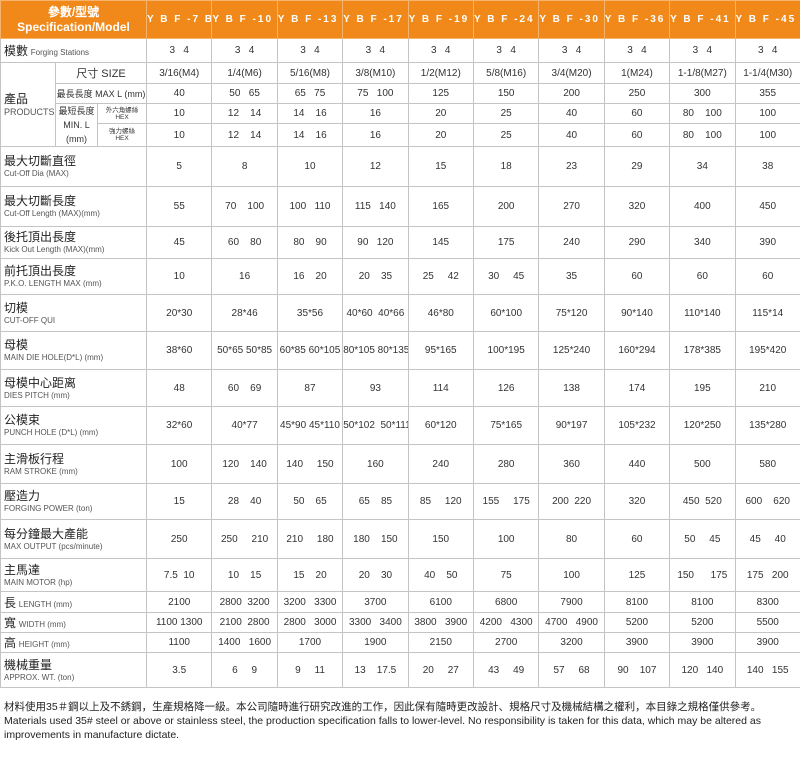  What do you see at coordinates (506, 622) in the screenshot?
I see `value-cell: 4200 4300` at bounding box center [506, 622].